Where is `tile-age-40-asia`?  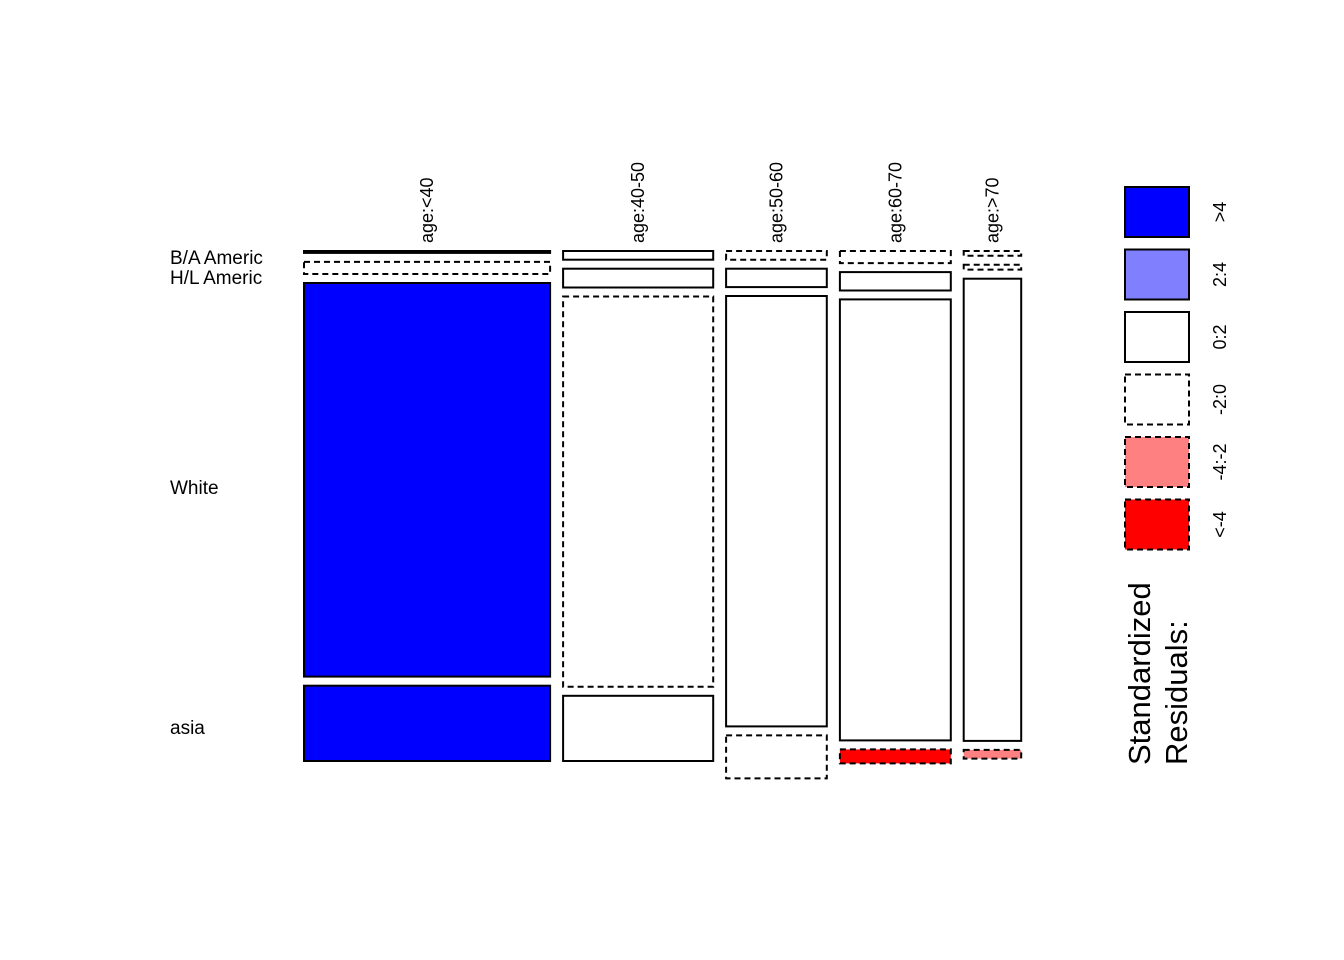
tile-age-40-asia is located at coordinates (427, 723).